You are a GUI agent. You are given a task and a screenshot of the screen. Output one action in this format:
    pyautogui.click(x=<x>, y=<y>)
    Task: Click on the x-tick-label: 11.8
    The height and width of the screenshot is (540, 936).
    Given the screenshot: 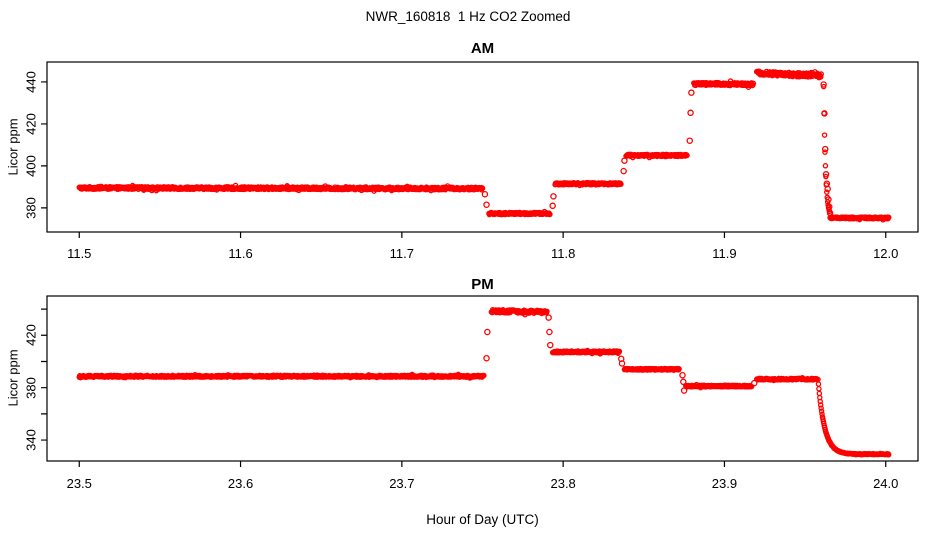 What is the action you would take?
    pyautogui.click(x=563, y=253)
    